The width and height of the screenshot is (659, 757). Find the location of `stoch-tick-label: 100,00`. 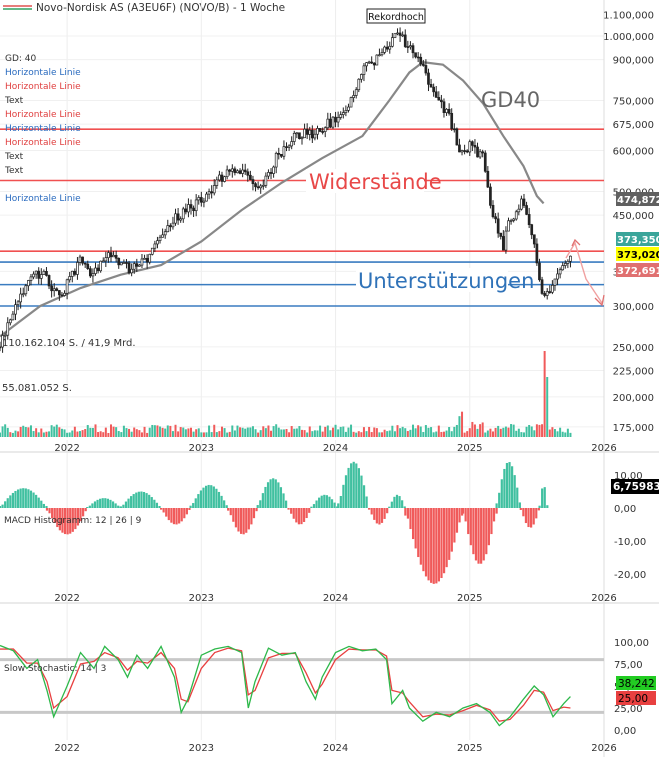

stoch-tick-label: 100,00 is located at coordinates (631, 643).